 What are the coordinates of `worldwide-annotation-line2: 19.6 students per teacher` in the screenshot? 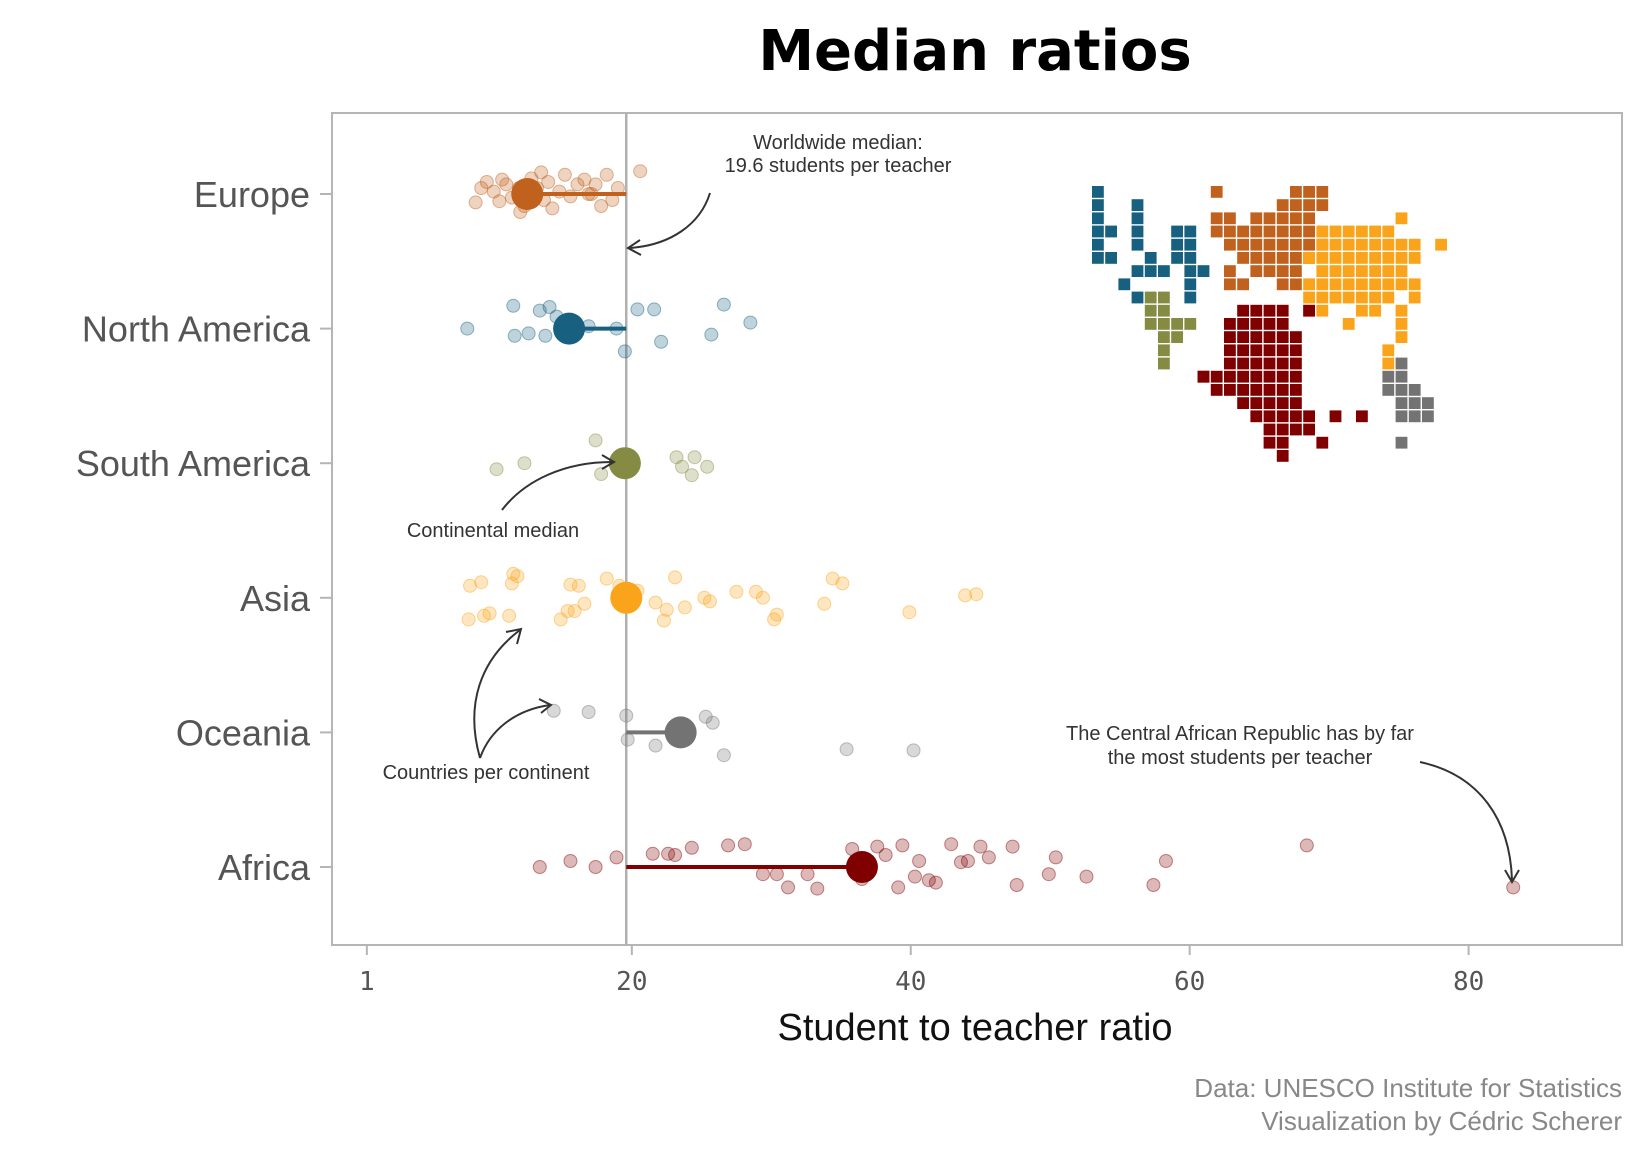 It's located at (838, 166).